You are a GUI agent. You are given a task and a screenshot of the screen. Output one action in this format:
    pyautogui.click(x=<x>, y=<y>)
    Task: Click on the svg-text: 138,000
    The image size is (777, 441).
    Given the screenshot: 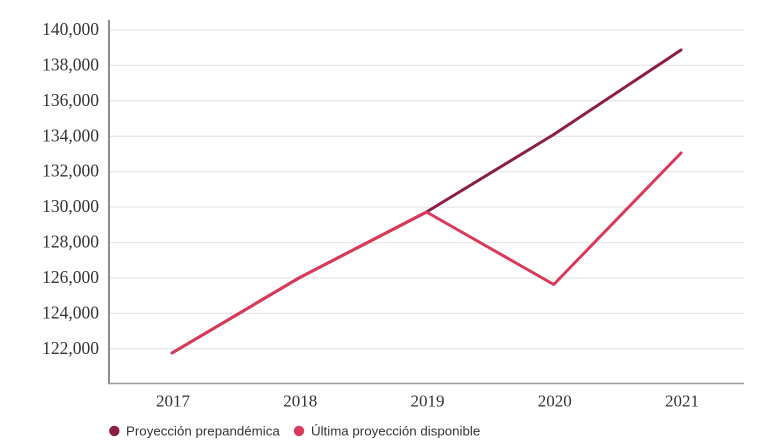 What is the action you would take?
    pyautogui.click(x=70, y=64)
    